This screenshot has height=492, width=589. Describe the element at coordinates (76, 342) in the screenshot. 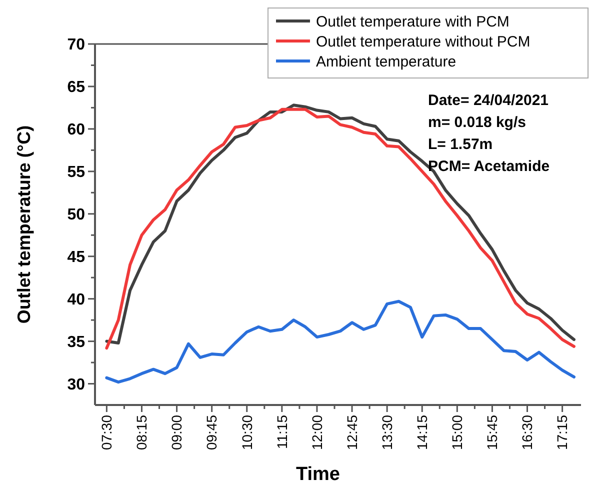

I see `y-tick-label: 35` at that location.